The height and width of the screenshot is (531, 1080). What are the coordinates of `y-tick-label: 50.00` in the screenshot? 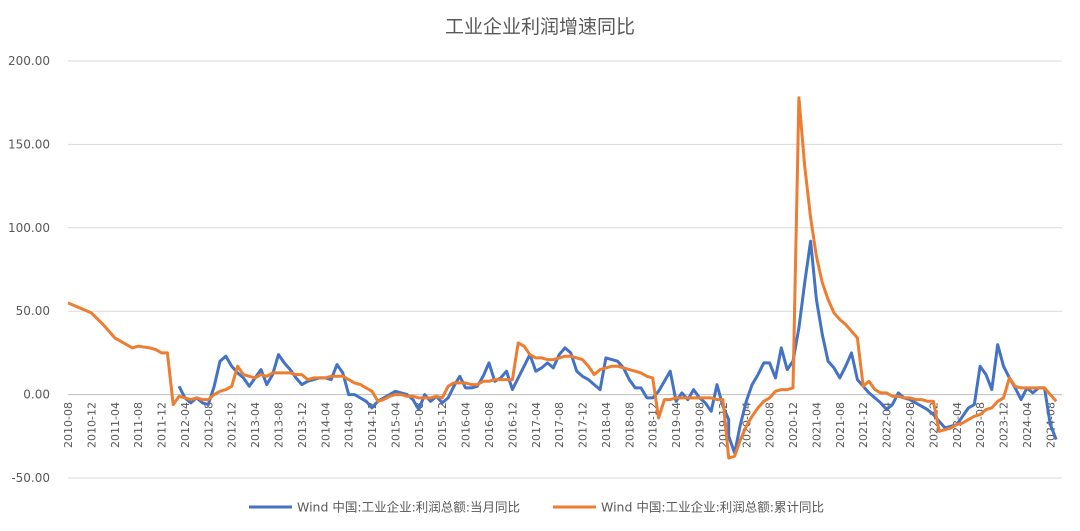 It's located at (33, 311).